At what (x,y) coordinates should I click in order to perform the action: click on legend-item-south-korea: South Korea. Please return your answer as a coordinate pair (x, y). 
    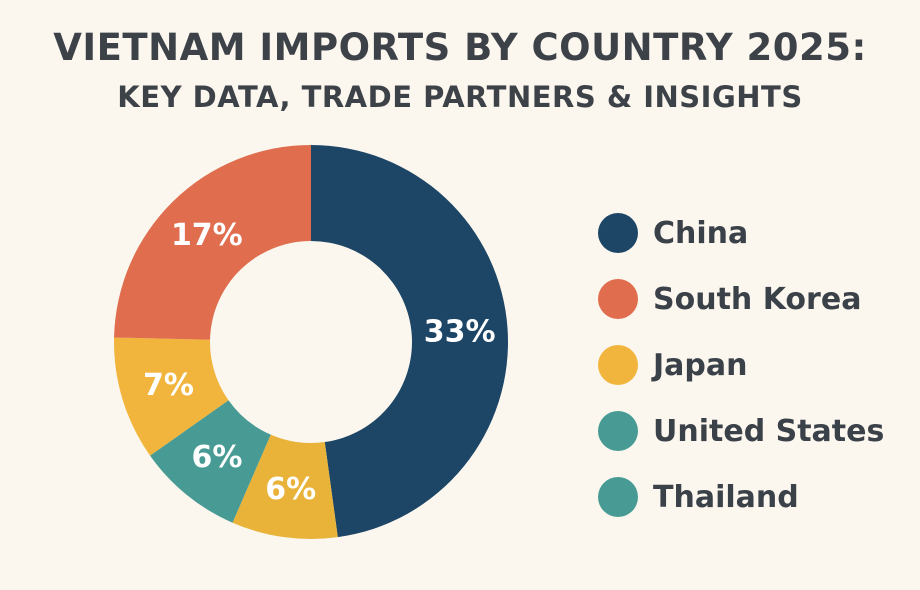
    Looking at the image, I should click on (741, 299).